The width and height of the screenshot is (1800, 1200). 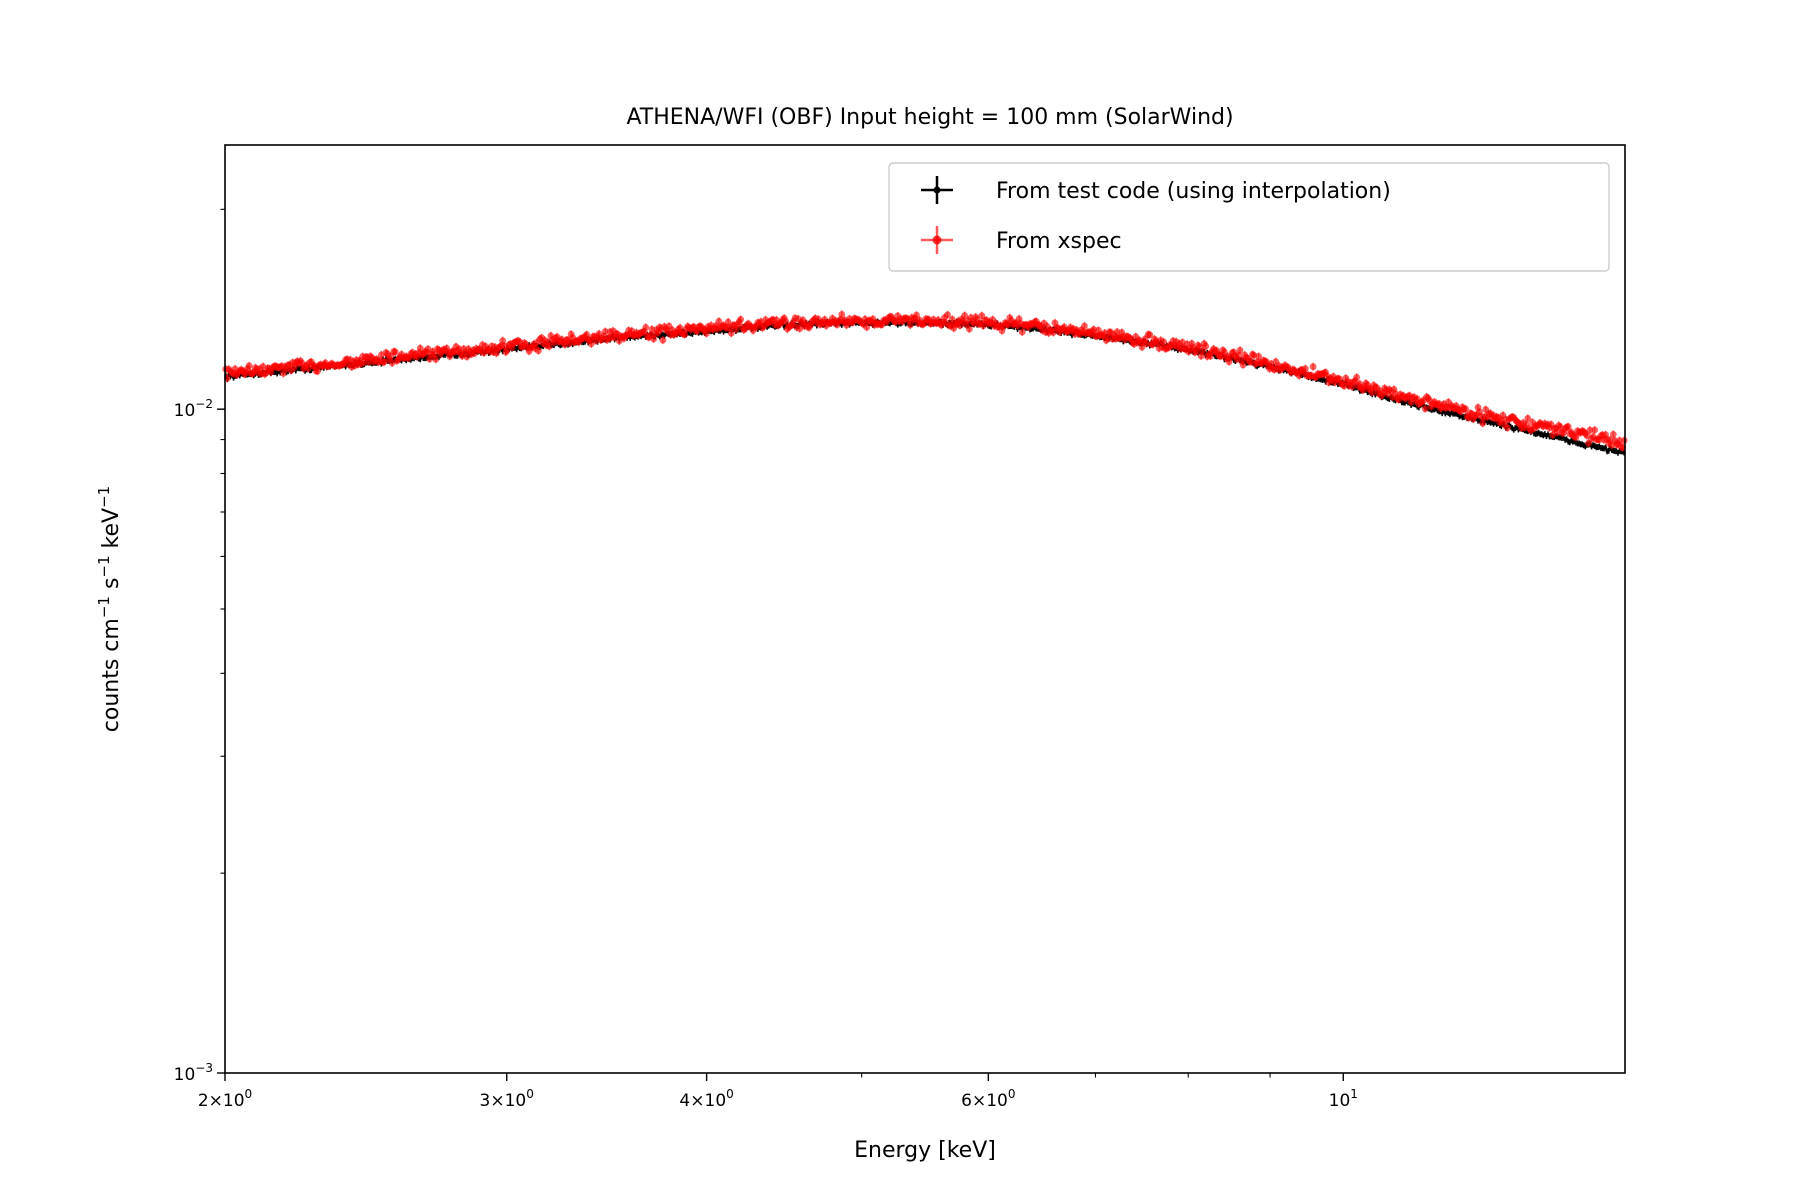 What do you see at coordinates (193, 1073) in the screenshot?
I see `y-tick-label: 10⁻³` at bounding box center [193, 1073].